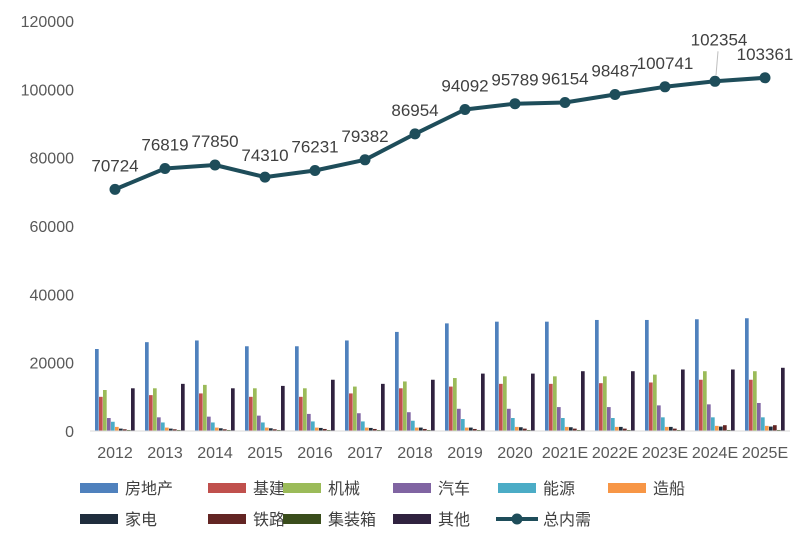 The image size is (806, 550). What do you see at coordinates (215, 453) in the screenshot?
I see `x-tick-label: 2014` at bounding box center [215, 453].